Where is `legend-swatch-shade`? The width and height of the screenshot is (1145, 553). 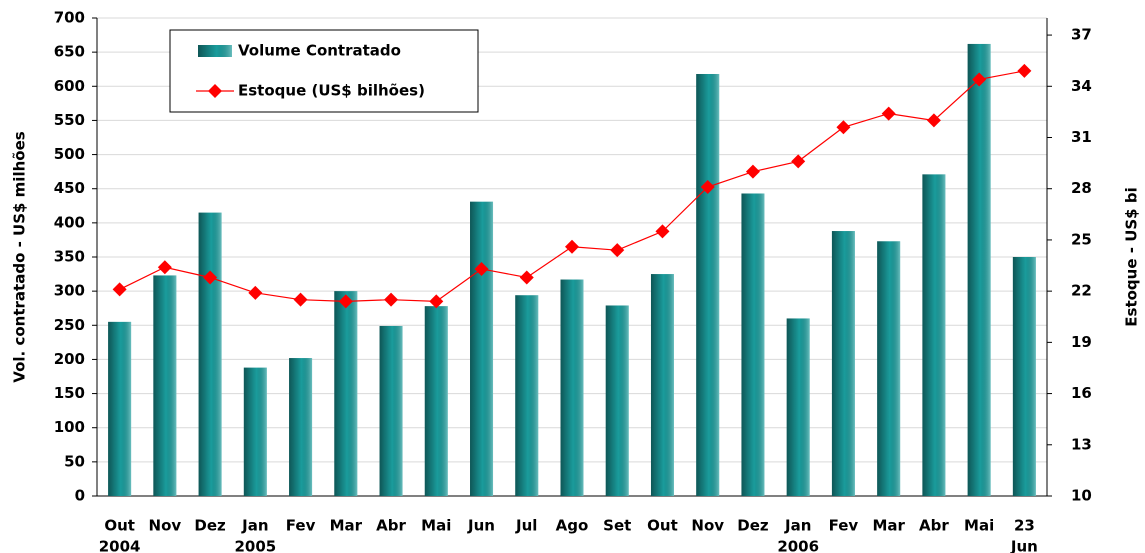
legend-swatch-shade is located at coordinates (215, 51).